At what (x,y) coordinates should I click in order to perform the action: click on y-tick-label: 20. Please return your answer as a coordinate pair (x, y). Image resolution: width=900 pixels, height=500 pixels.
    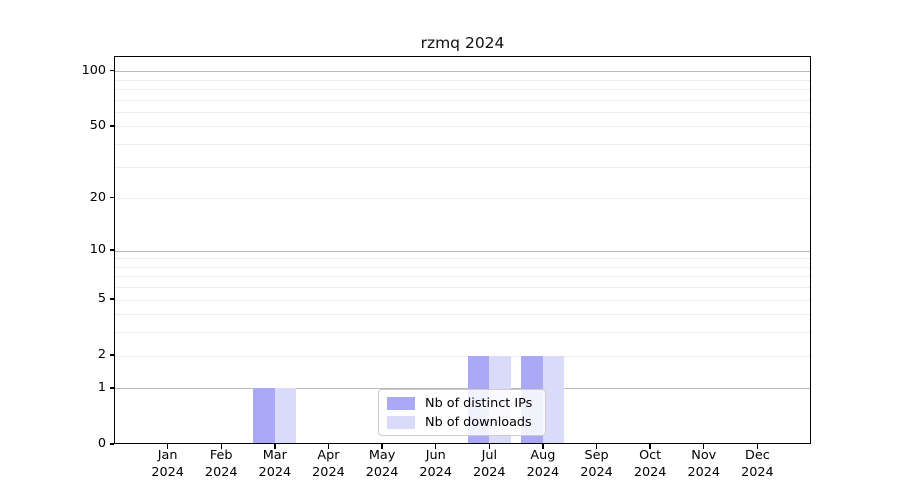
    Looking at the image, I should click on (97, 197).